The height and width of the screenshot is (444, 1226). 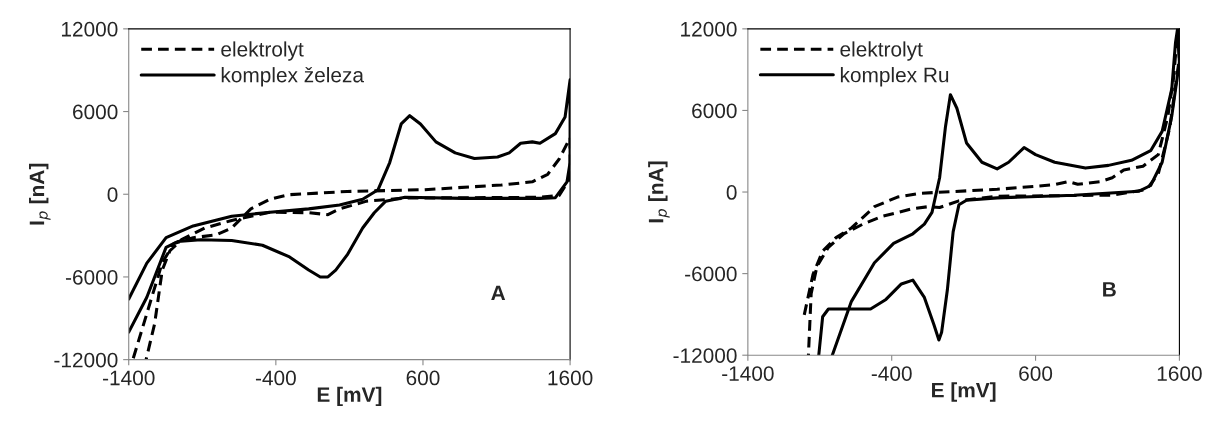 I want to click on legend-label: komplex Ru, so click(x=894, y=77).